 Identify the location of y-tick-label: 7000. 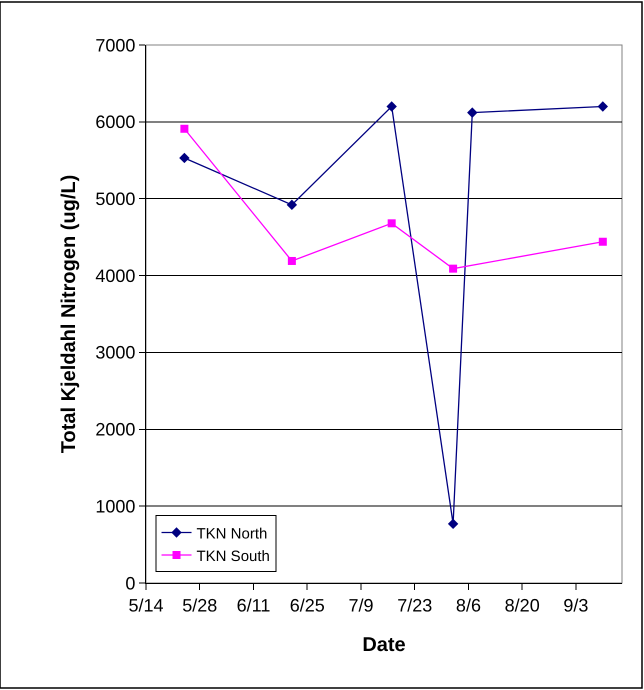
(115, 45).